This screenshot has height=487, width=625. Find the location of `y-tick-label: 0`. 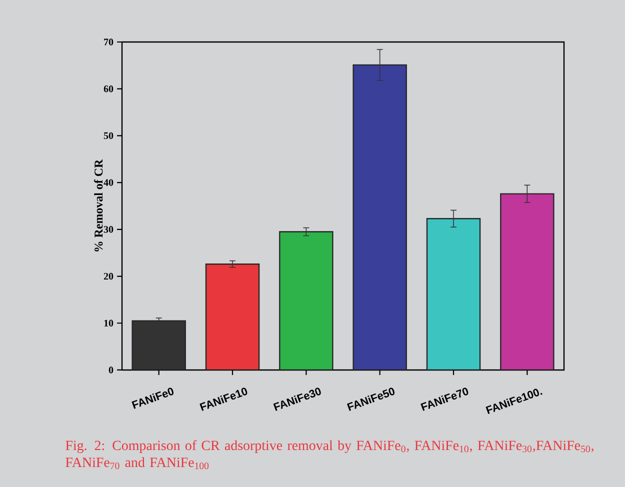

y-tick-label: 0 is located at coordinates (111, 370).